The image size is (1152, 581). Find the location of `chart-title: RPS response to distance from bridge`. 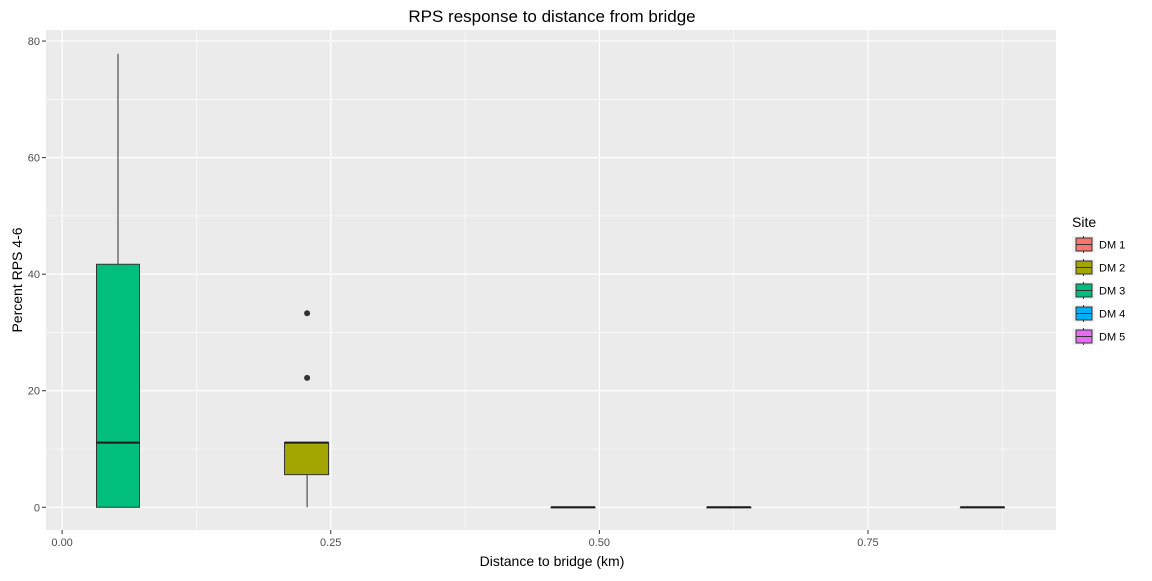

chart-title: RPS response to distance from bridge is located at coordinates (551, 16).